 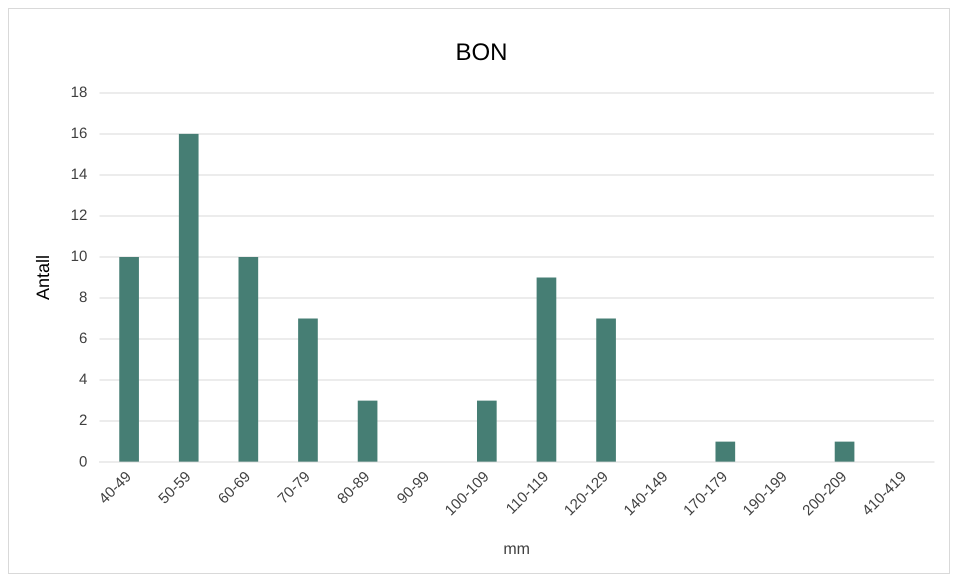 I want to click on y-tick-label: 6, so click(x=83, y=339).